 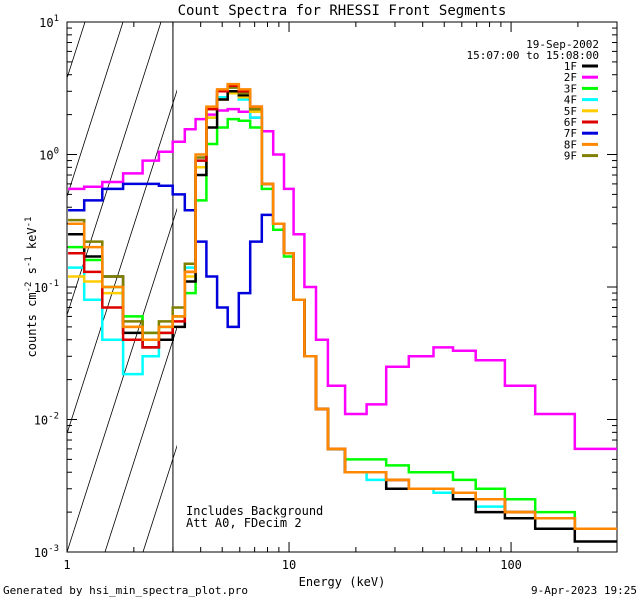 What do you see at coordinates (46, 552) in the screenshot?
I see `y-tick-label: 10⁻³` at bounding box center [46, 552].